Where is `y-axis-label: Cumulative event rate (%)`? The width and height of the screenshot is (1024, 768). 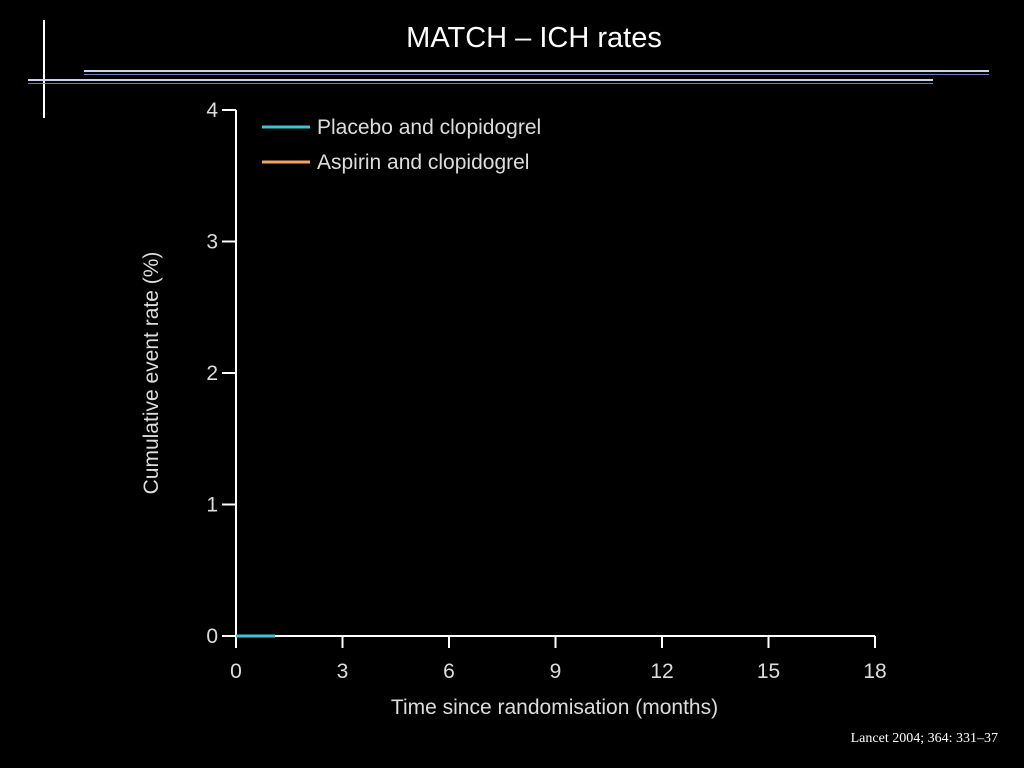 y-axis-label: Cumulative event rate (%) is located at coordinates (151, 373).